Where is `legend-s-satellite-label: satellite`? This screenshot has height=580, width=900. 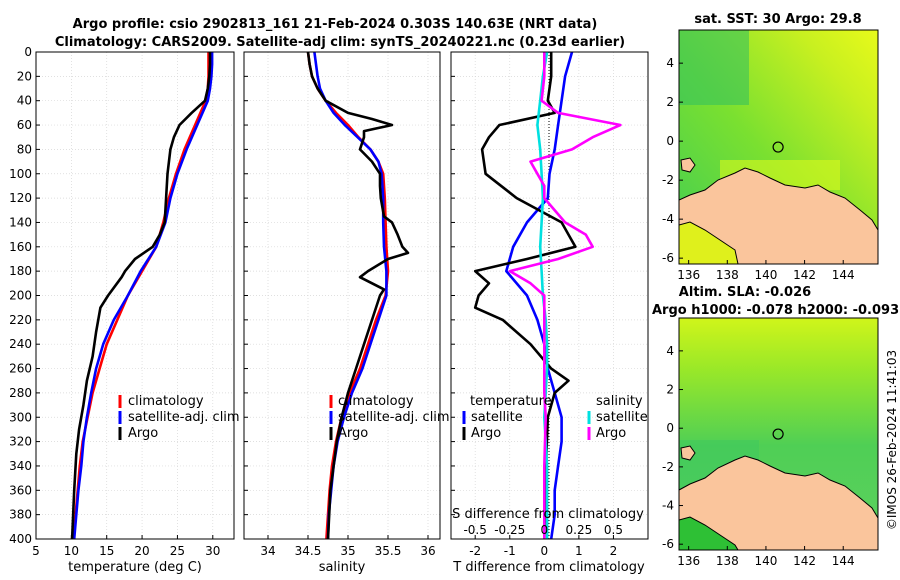
legend-s-satellite-label: satellite is located at coordinates (622, 417).